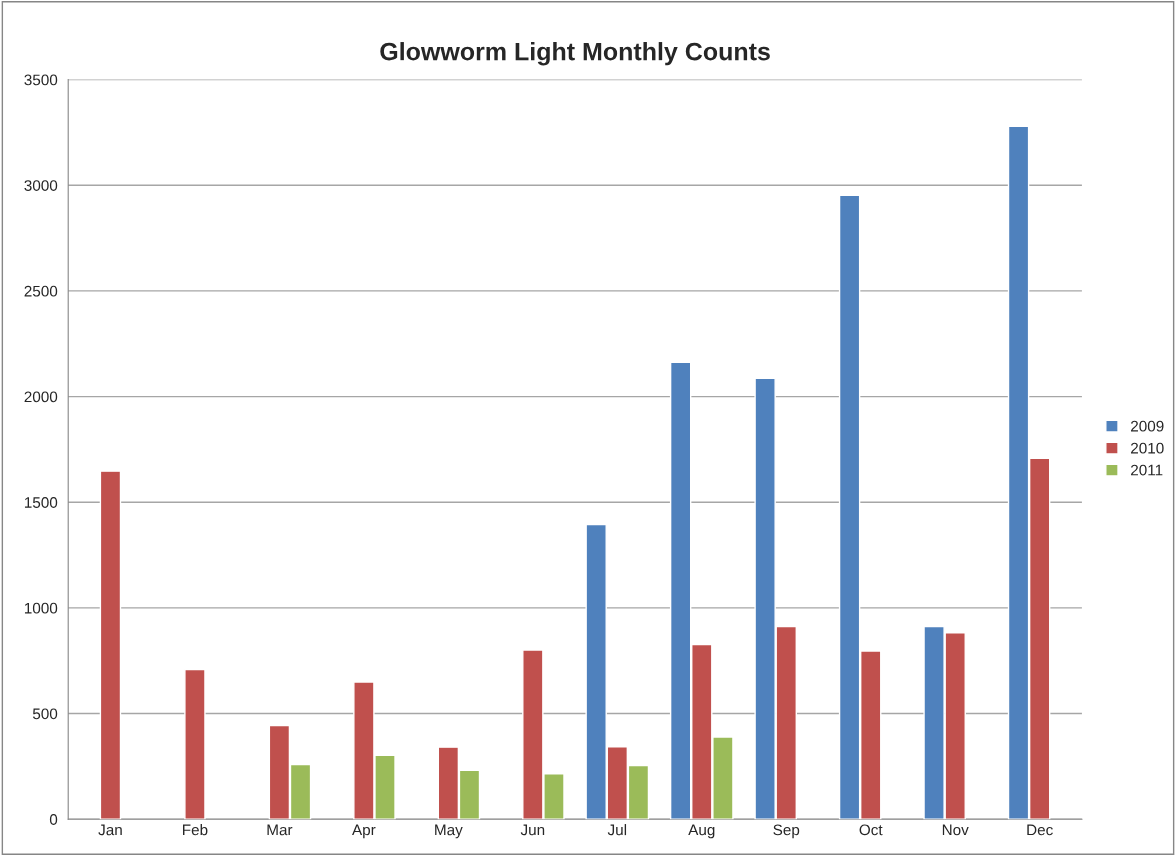 This screenshot has width=1176, height=856. What do you see at coordinates (701, 831) in the screenshot?
I see `x-tick-label: Aug` at bounding box center [701, 831].